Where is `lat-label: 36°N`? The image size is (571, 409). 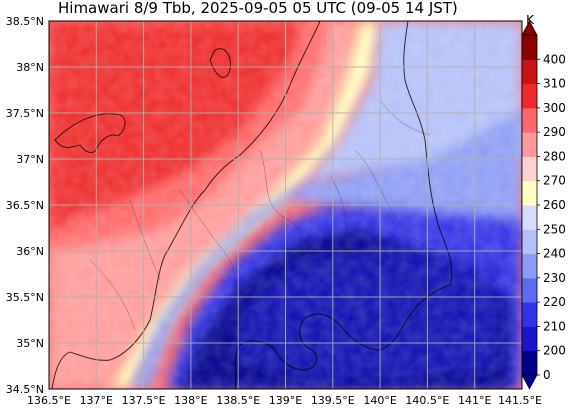 lat-label: 36°N is located at coordinates (30, 251).